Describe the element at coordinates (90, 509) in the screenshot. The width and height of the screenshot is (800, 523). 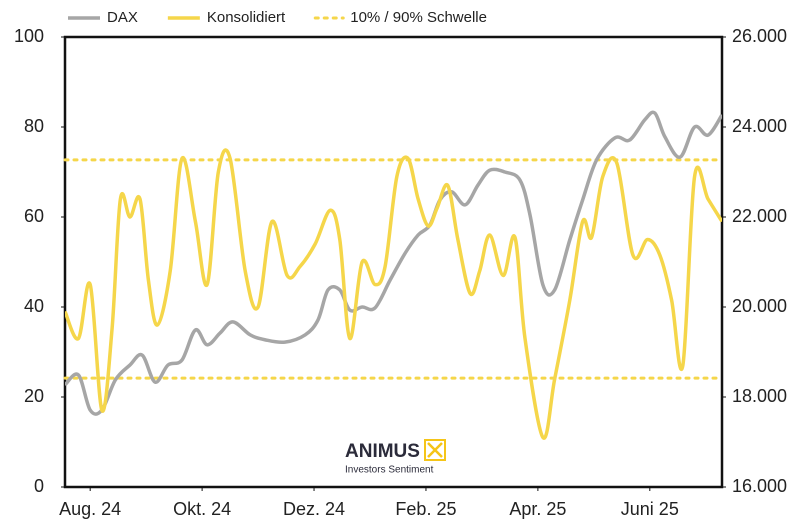
I see `x-tick-label: Aug. 24` at that location.